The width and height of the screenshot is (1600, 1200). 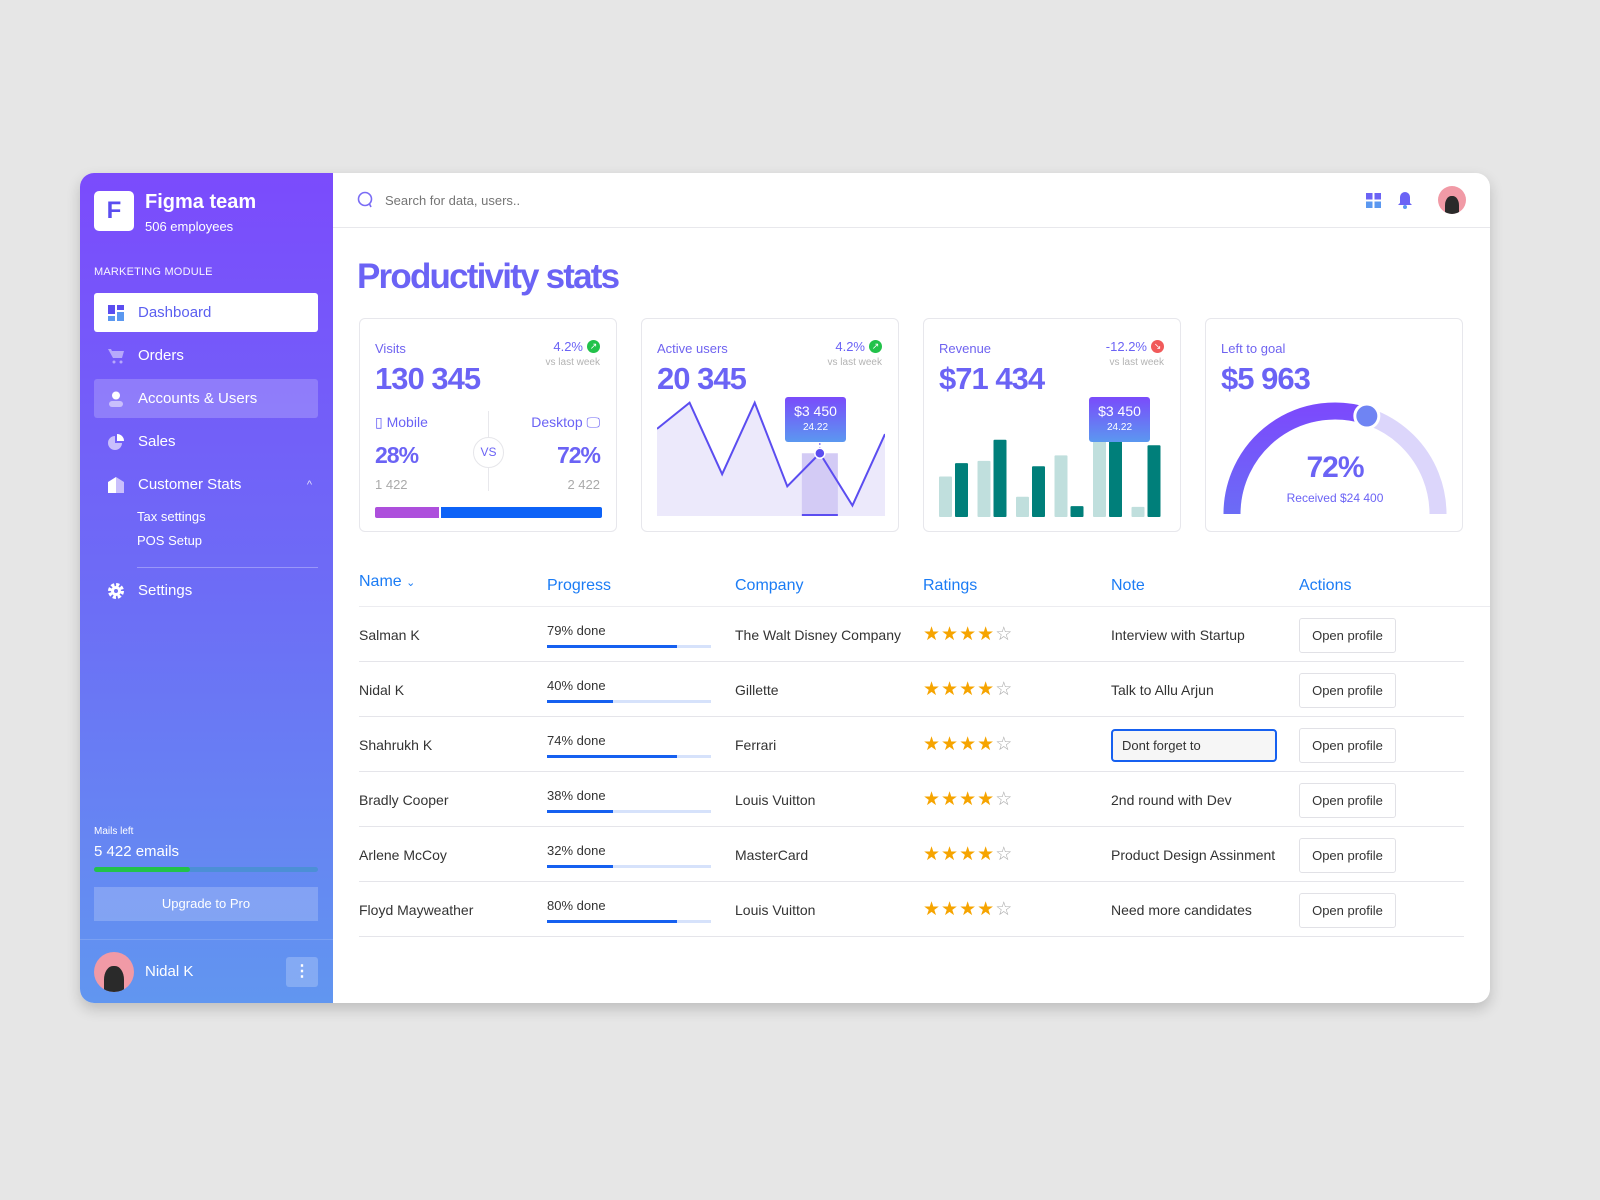 What do you see at coordinates (302, 972) in the screenshot?
I see `more-options-button: ⋮` at bounding box center [302, 972].